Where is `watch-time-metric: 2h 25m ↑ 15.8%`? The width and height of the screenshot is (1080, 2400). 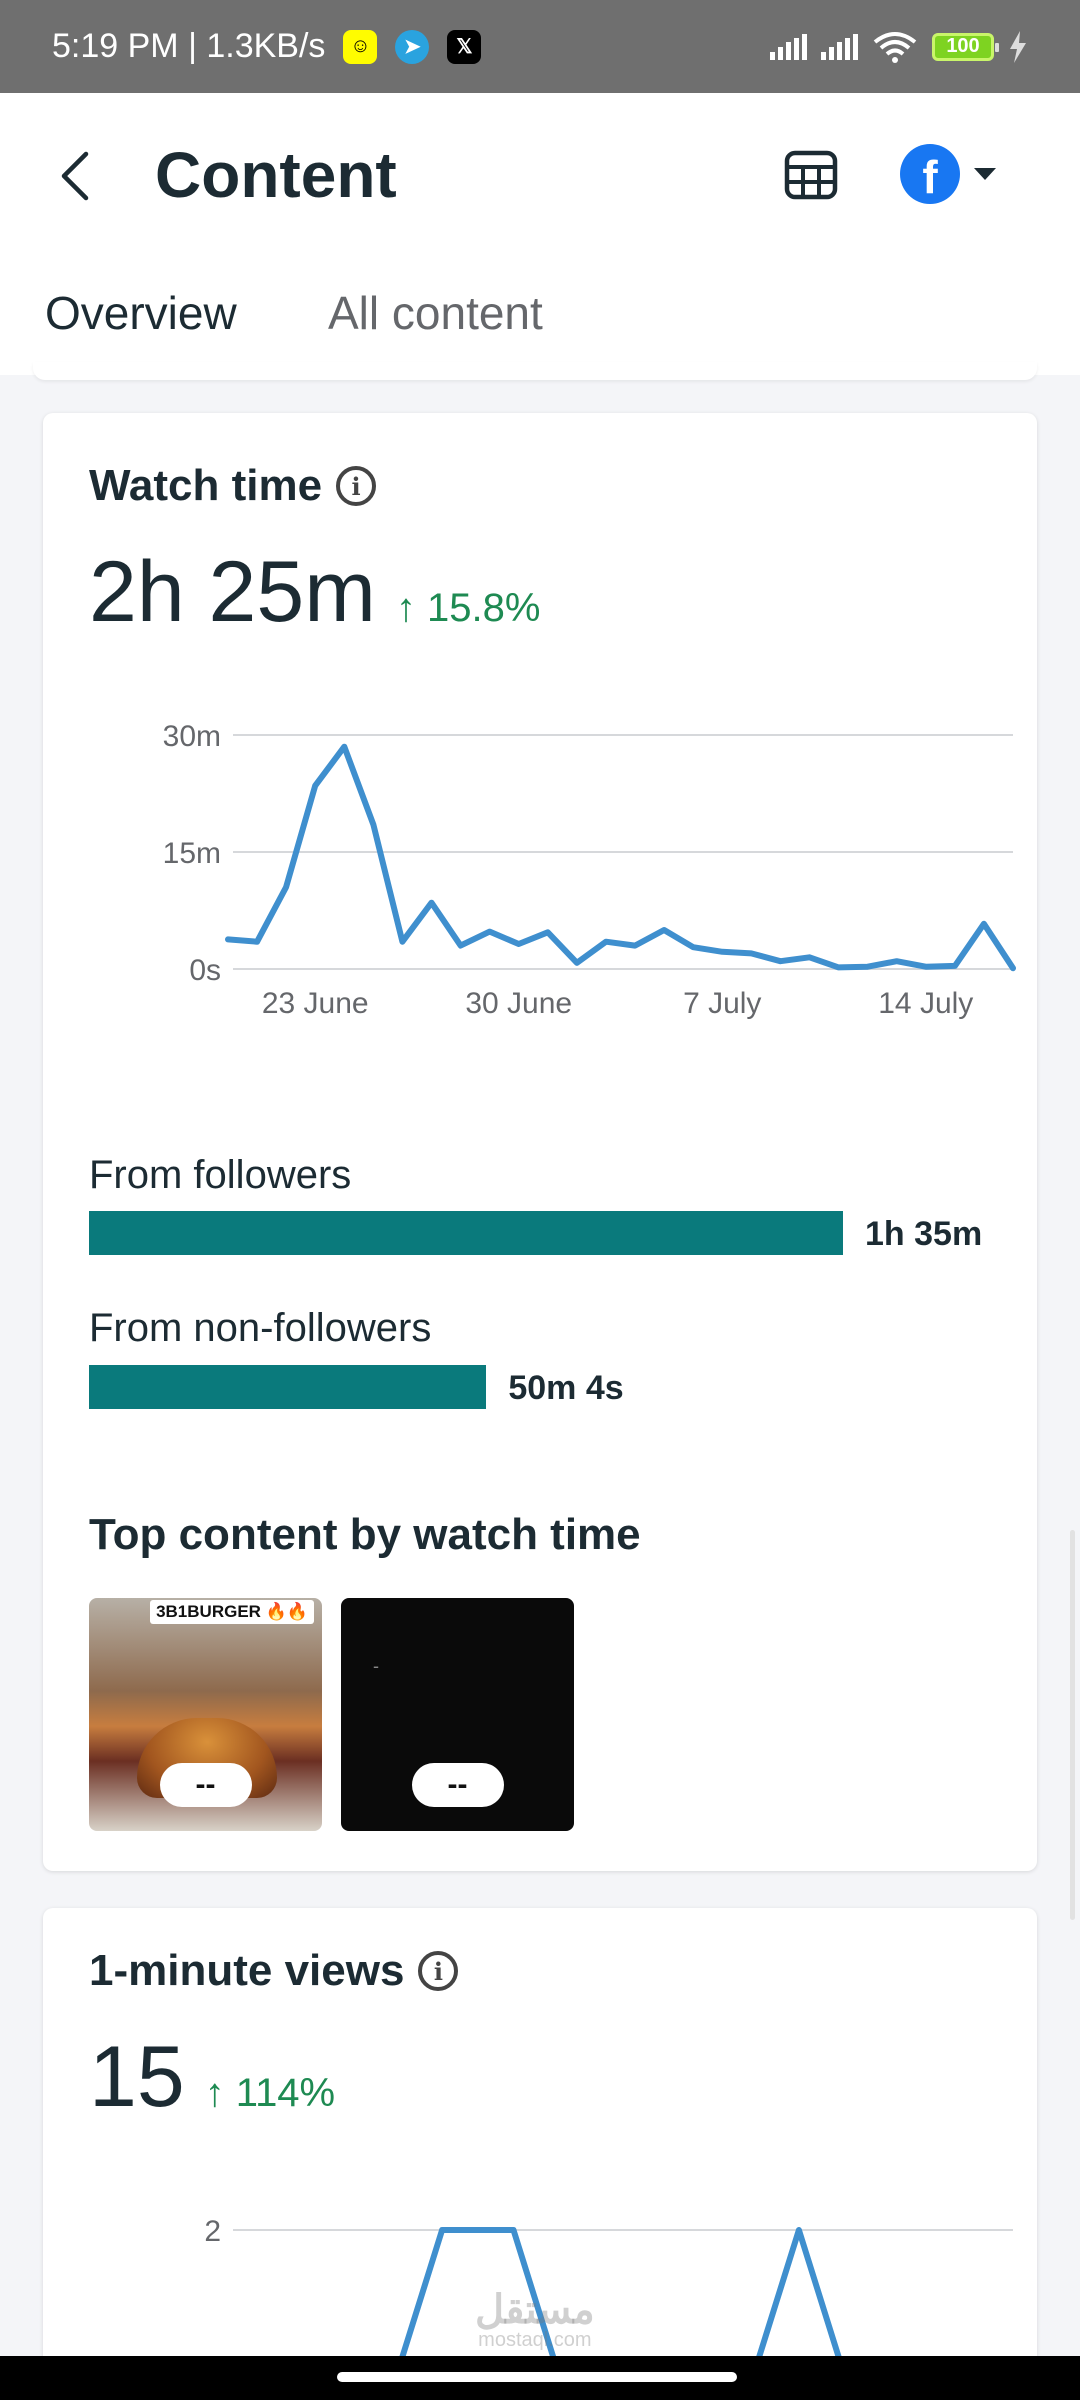
watch-time-metric: 2h 25m ↑ 15.8% is located at coordinates (314, 592).